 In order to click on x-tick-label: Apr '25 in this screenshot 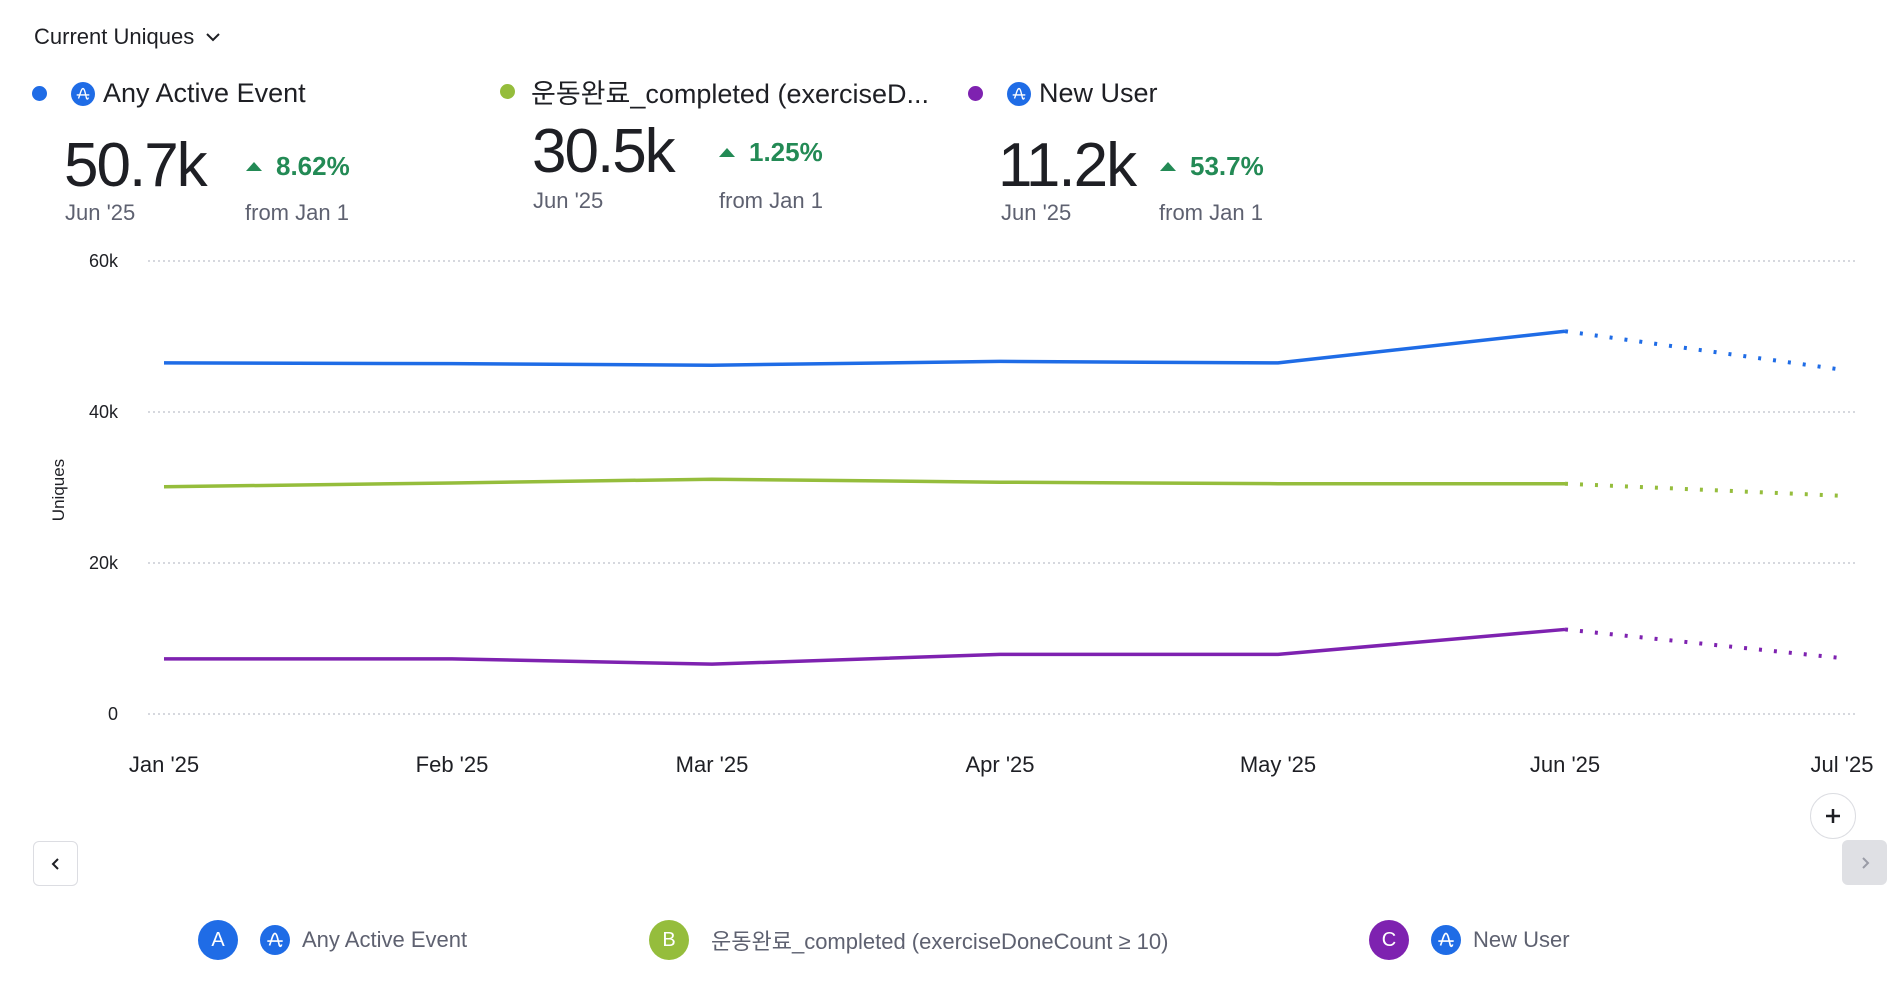, I will do `click(999, 764)`.